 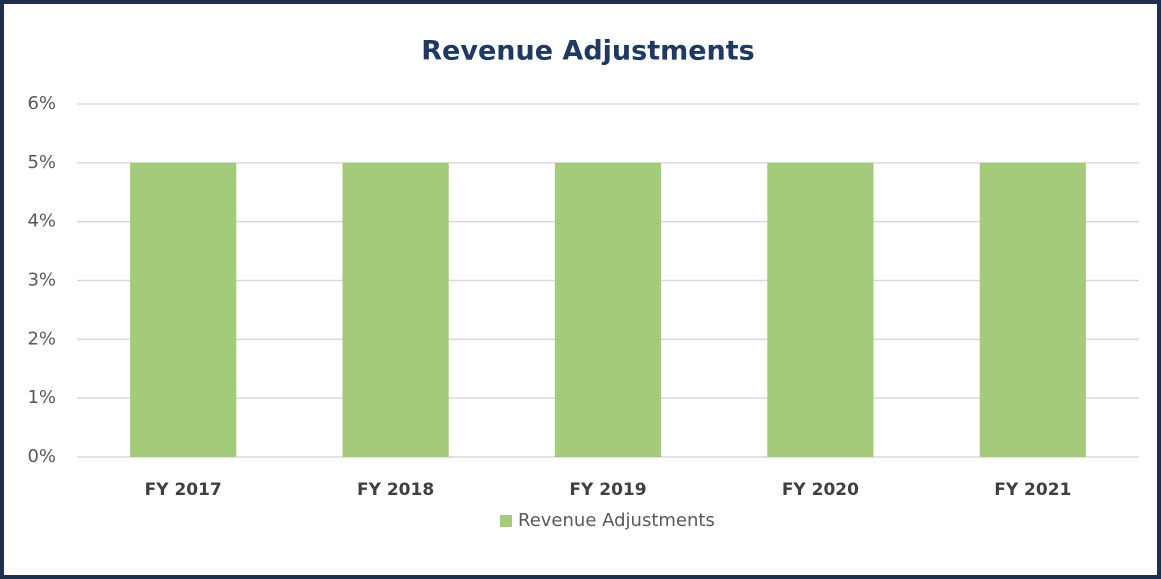 I want to click on y-tick-label: 4%, so click(x=41, y=221).